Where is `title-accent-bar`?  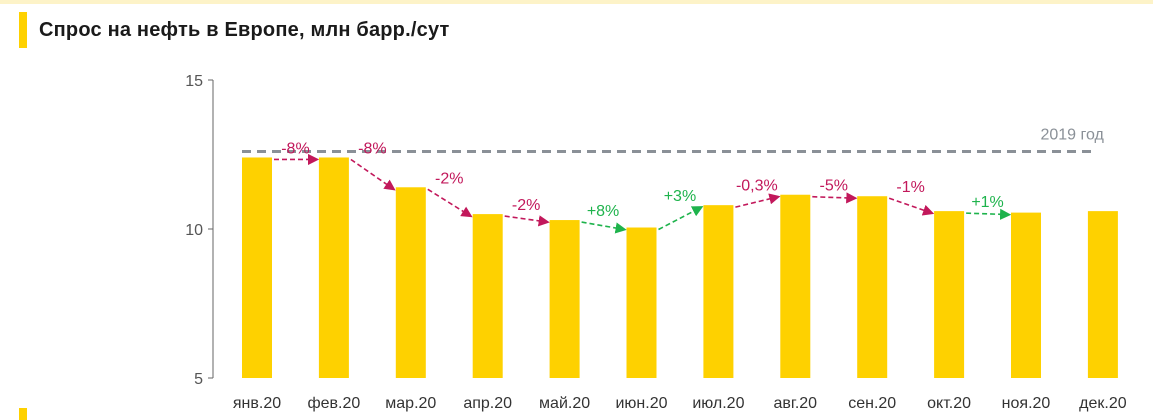
title-accent-bar is located at coordinates (23, 30).